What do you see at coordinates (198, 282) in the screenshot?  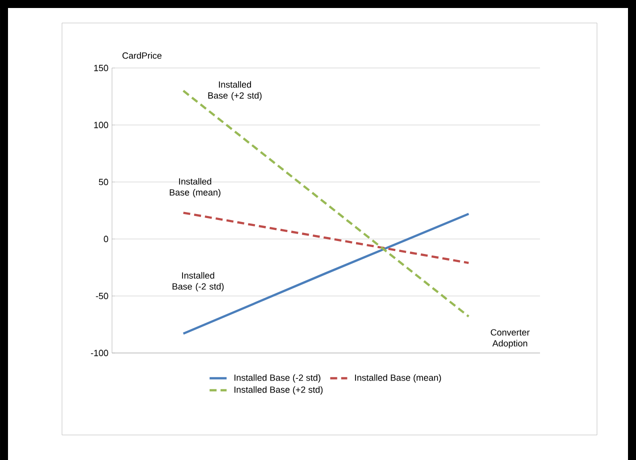 I see `annotation: Installed Base (-2 std)` at bounding box center [198, 282].